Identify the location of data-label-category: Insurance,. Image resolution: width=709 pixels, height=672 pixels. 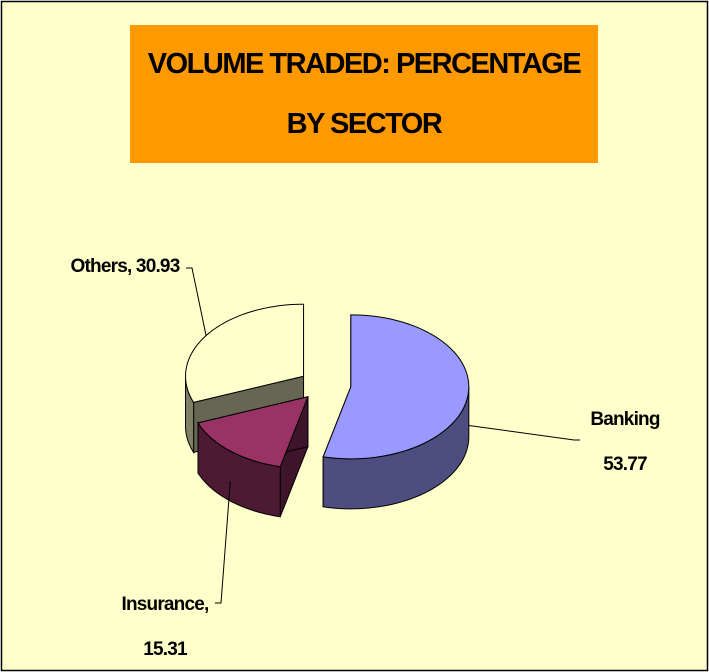
(165, 604).